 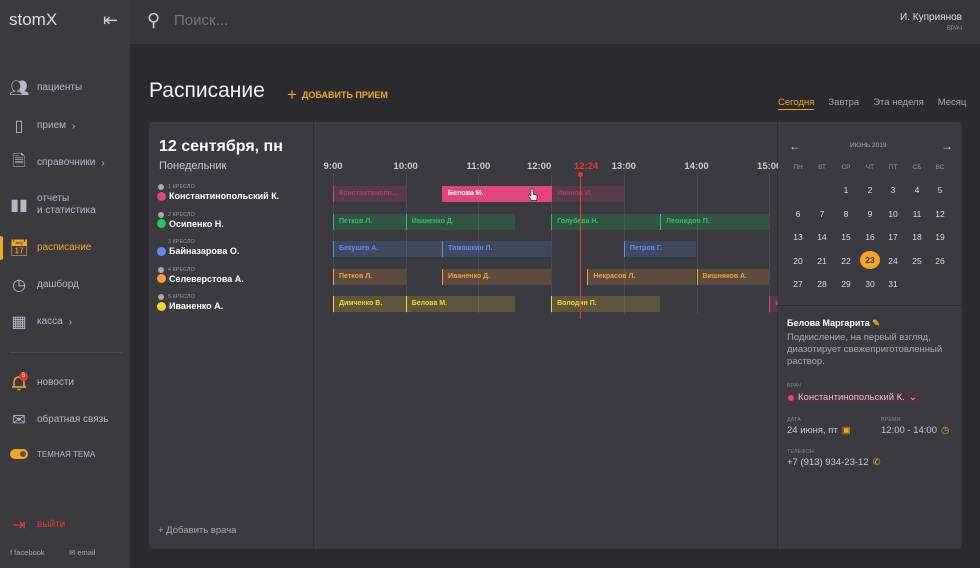 What do you see at coordinates (819, 430) in the screenshot?
I see `date-field: 24 июня, пт ▣` at bounding box center [819, 430].